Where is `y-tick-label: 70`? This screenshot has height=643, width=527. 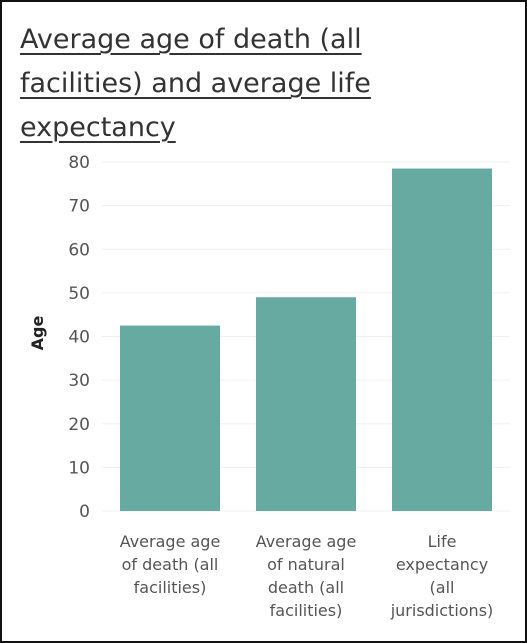 y-tick-label: 70 is located at coordinates (79, 207).